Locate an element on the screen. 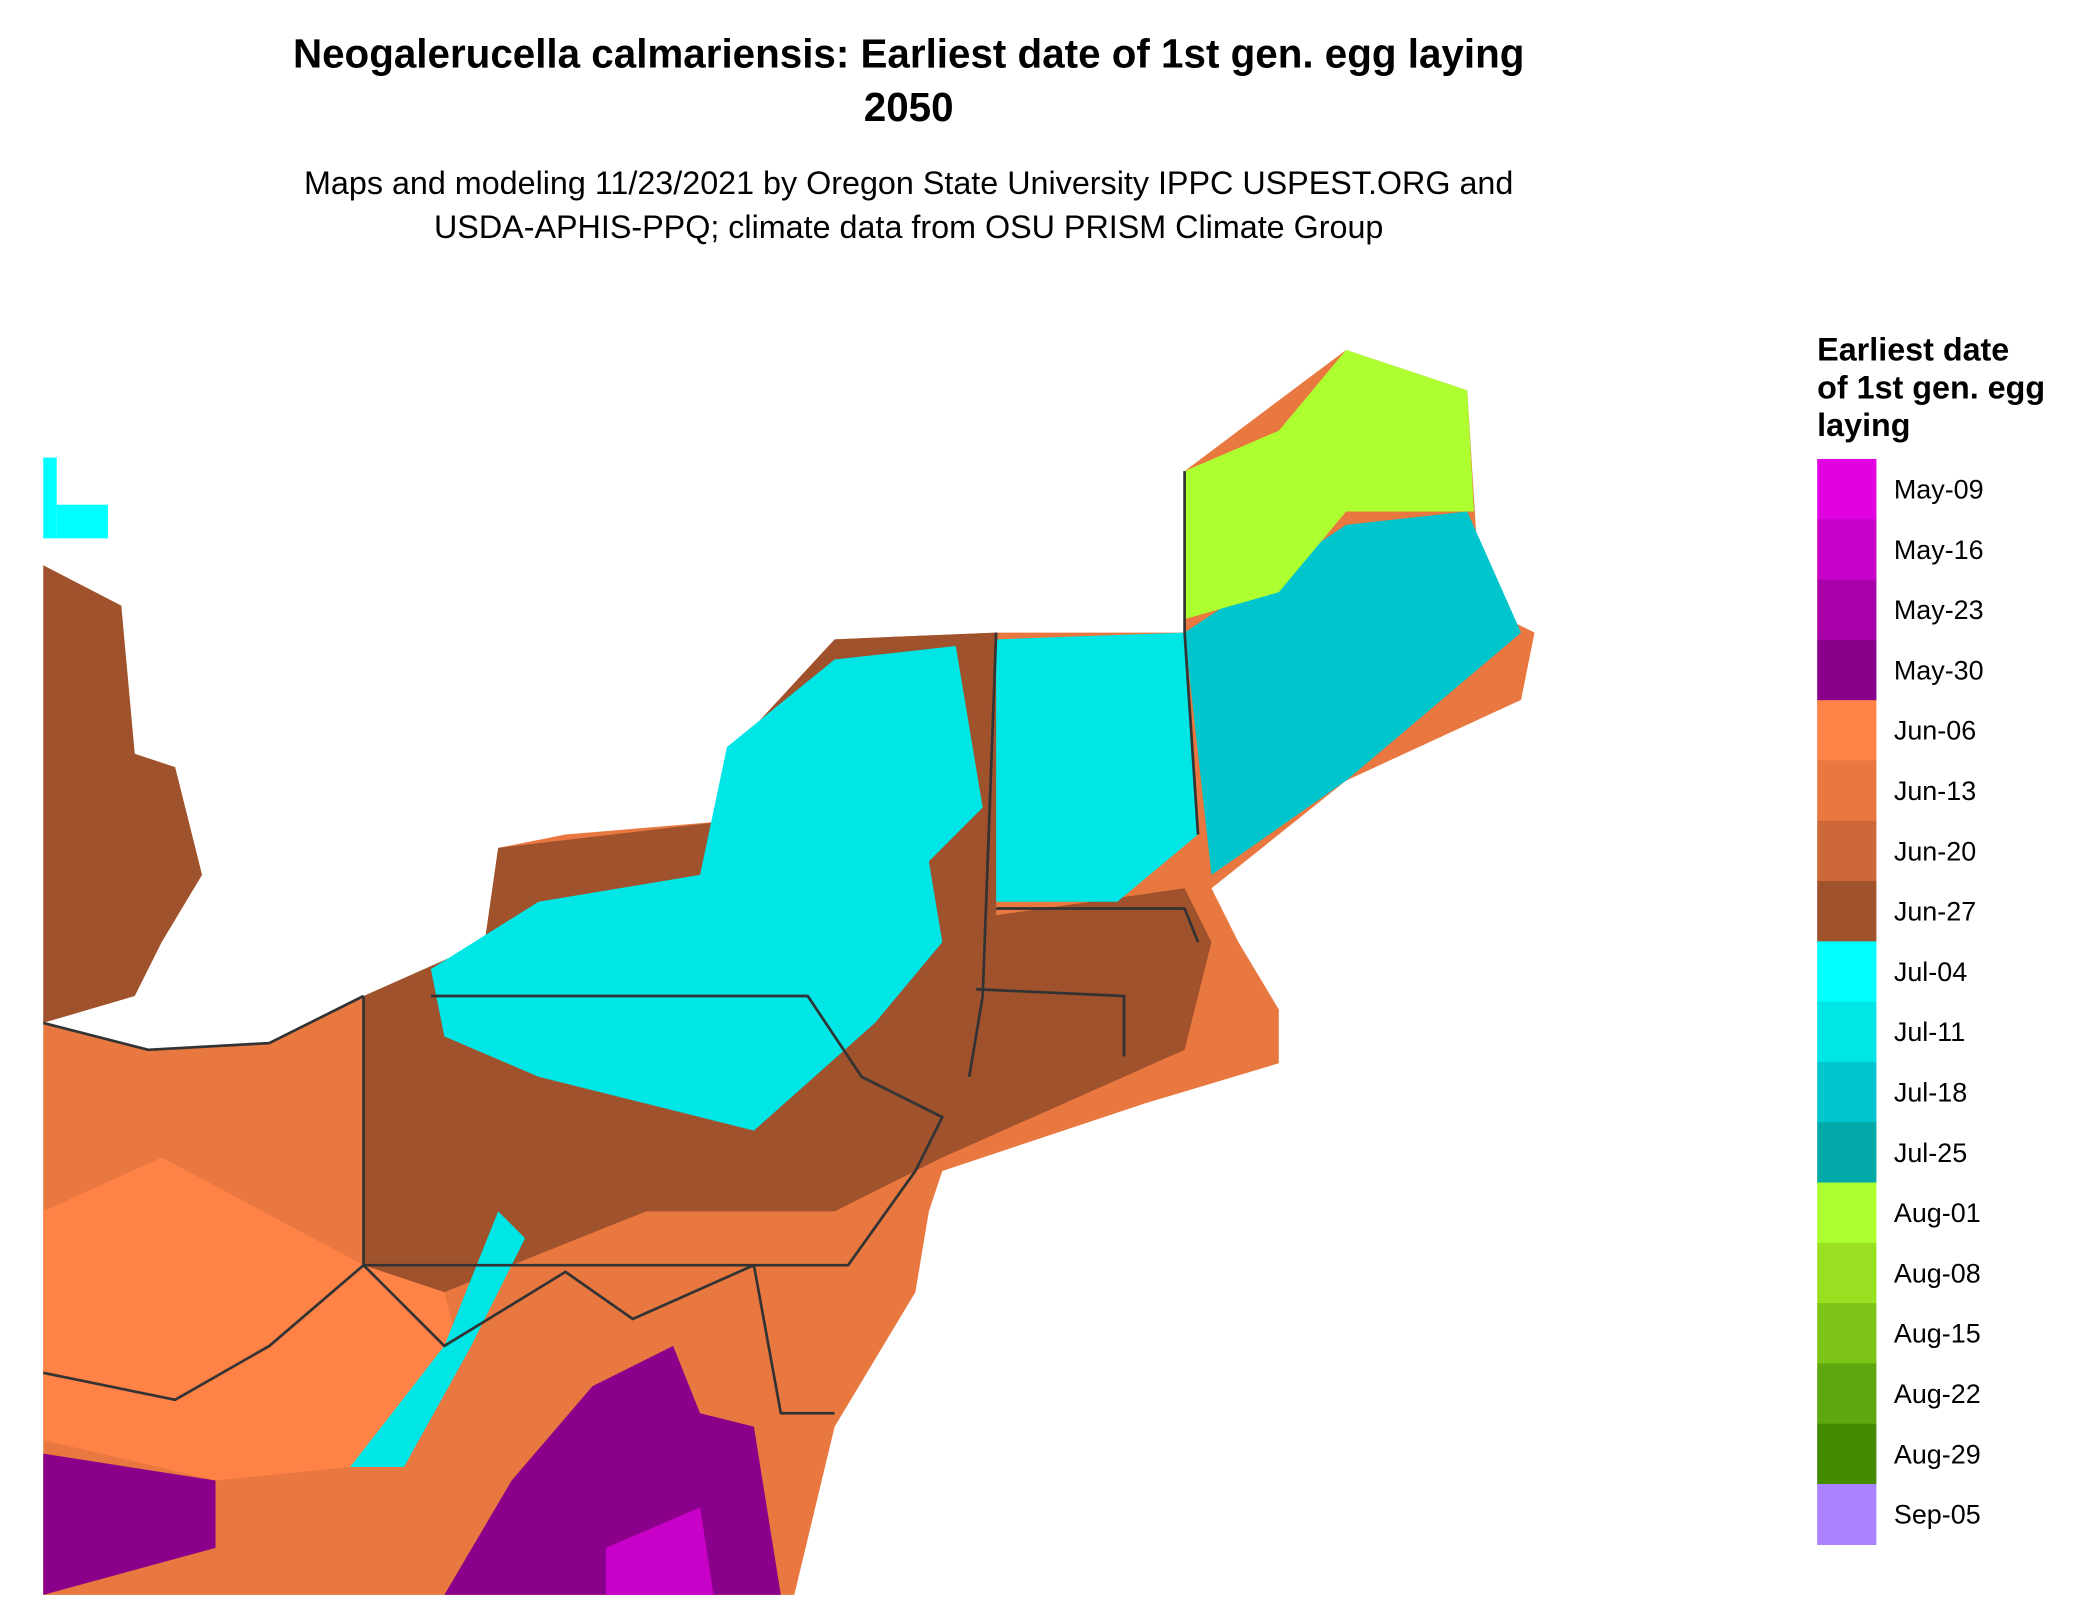 The width and height of the screenshot is (2100, 1603). legend-title: laying is located at coordinates (1863, 425).